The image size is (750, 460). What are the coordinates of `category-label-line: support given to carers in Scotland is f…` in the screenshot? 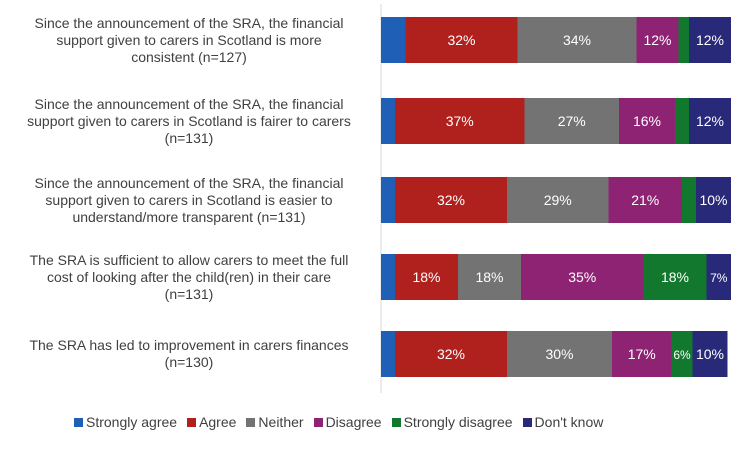 It's located at (189, 120).